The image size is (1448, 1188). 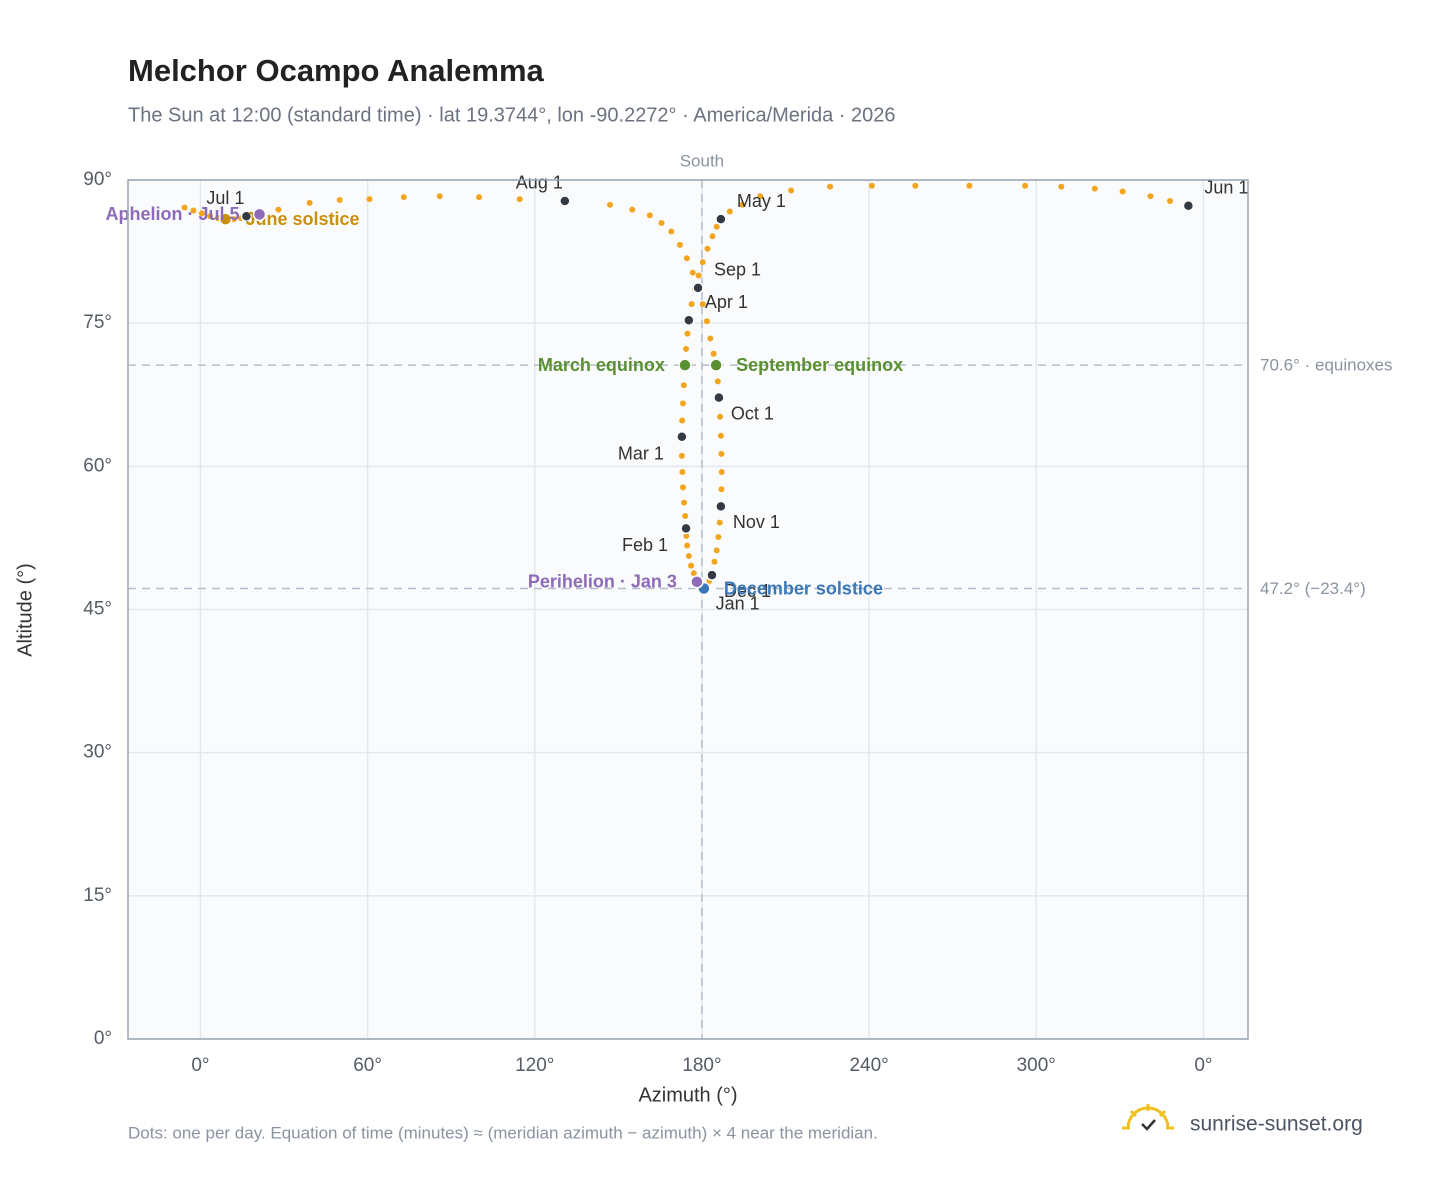 What do you see at coordinates (747, 591) in the screenshot?
I see `month-label: Dec 1` at bounding box center [747, 591].